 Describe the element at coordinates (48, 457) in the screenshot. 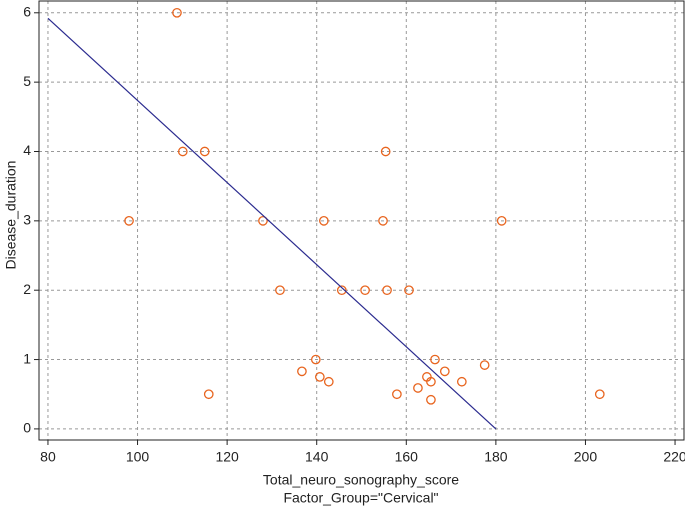

I see `x-tick-label: 80` at that location.